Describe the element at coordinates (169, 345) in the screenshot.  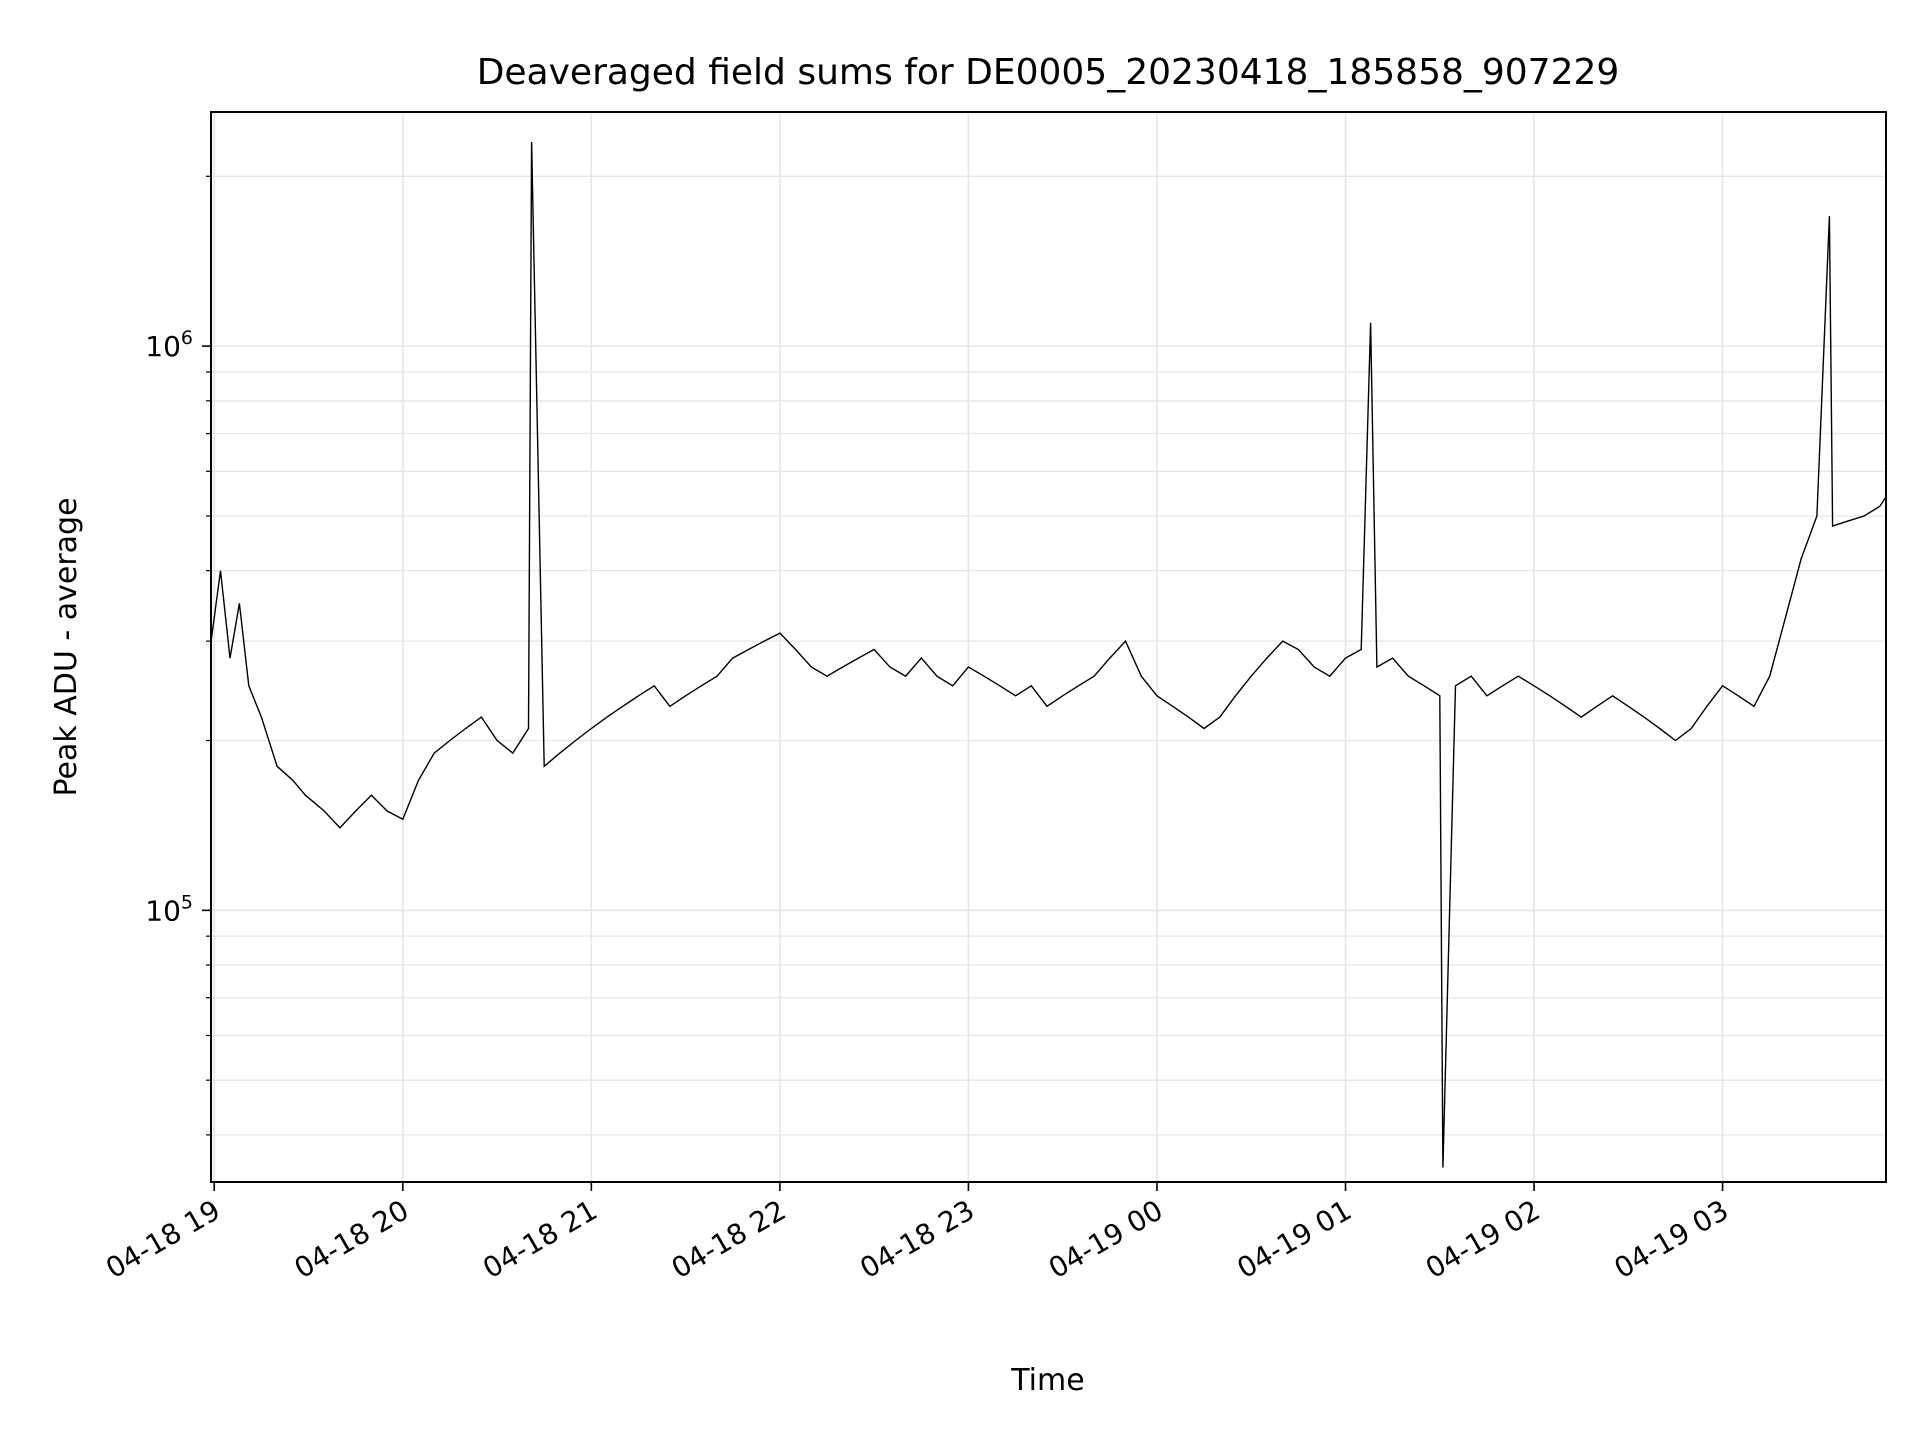
I see `y-tick-label: 106` at that location.